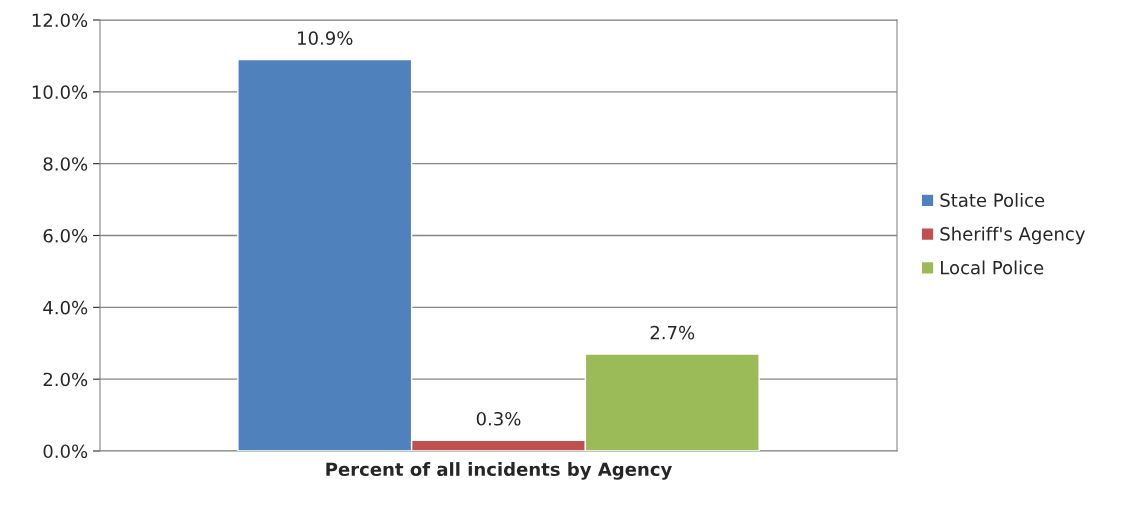  Describe the element at coordinates (325, 38) in the screenshot. I see `data-label: 10.9%` at that location.